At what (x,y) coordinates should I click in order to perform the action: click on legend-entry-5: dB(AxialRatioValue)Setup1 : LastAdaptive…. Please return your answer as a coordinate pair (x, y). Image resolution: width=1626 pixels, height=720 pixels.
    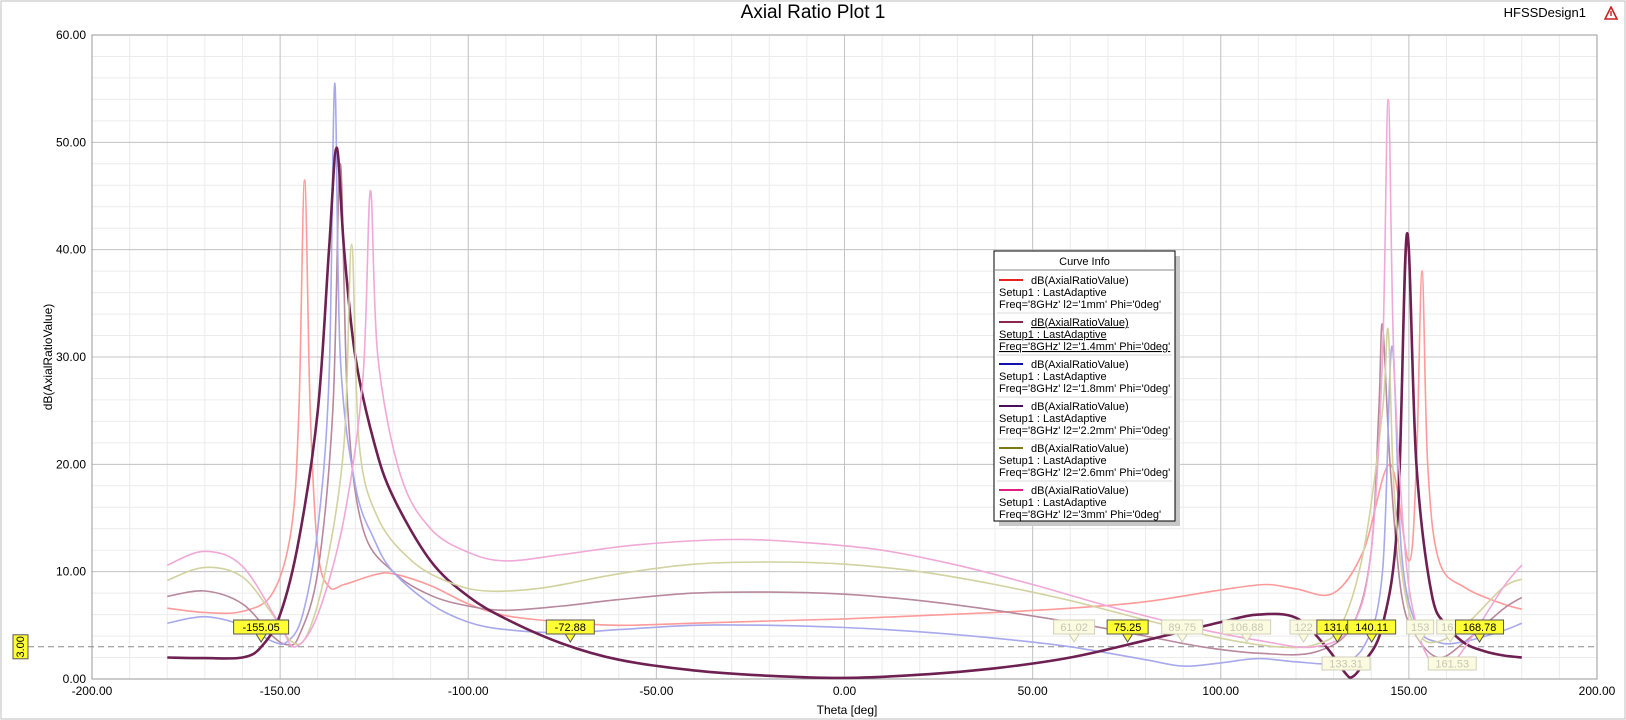
    Looking at the image, I should click on (1084, 458).